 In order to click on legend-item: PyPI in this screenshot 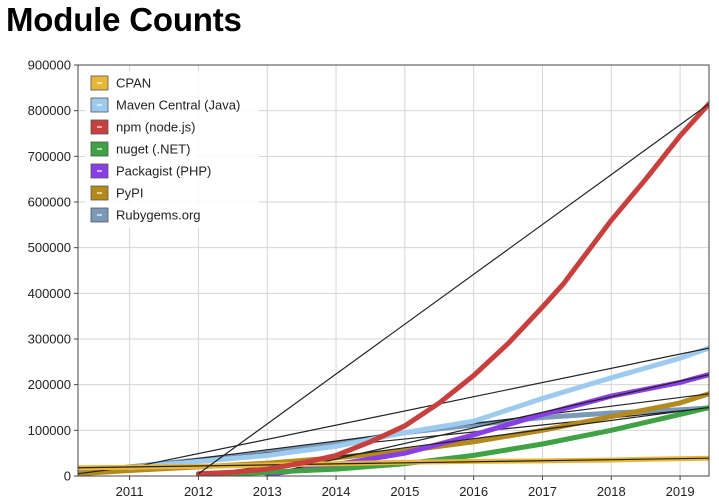, I will do `click(116, 193)`.